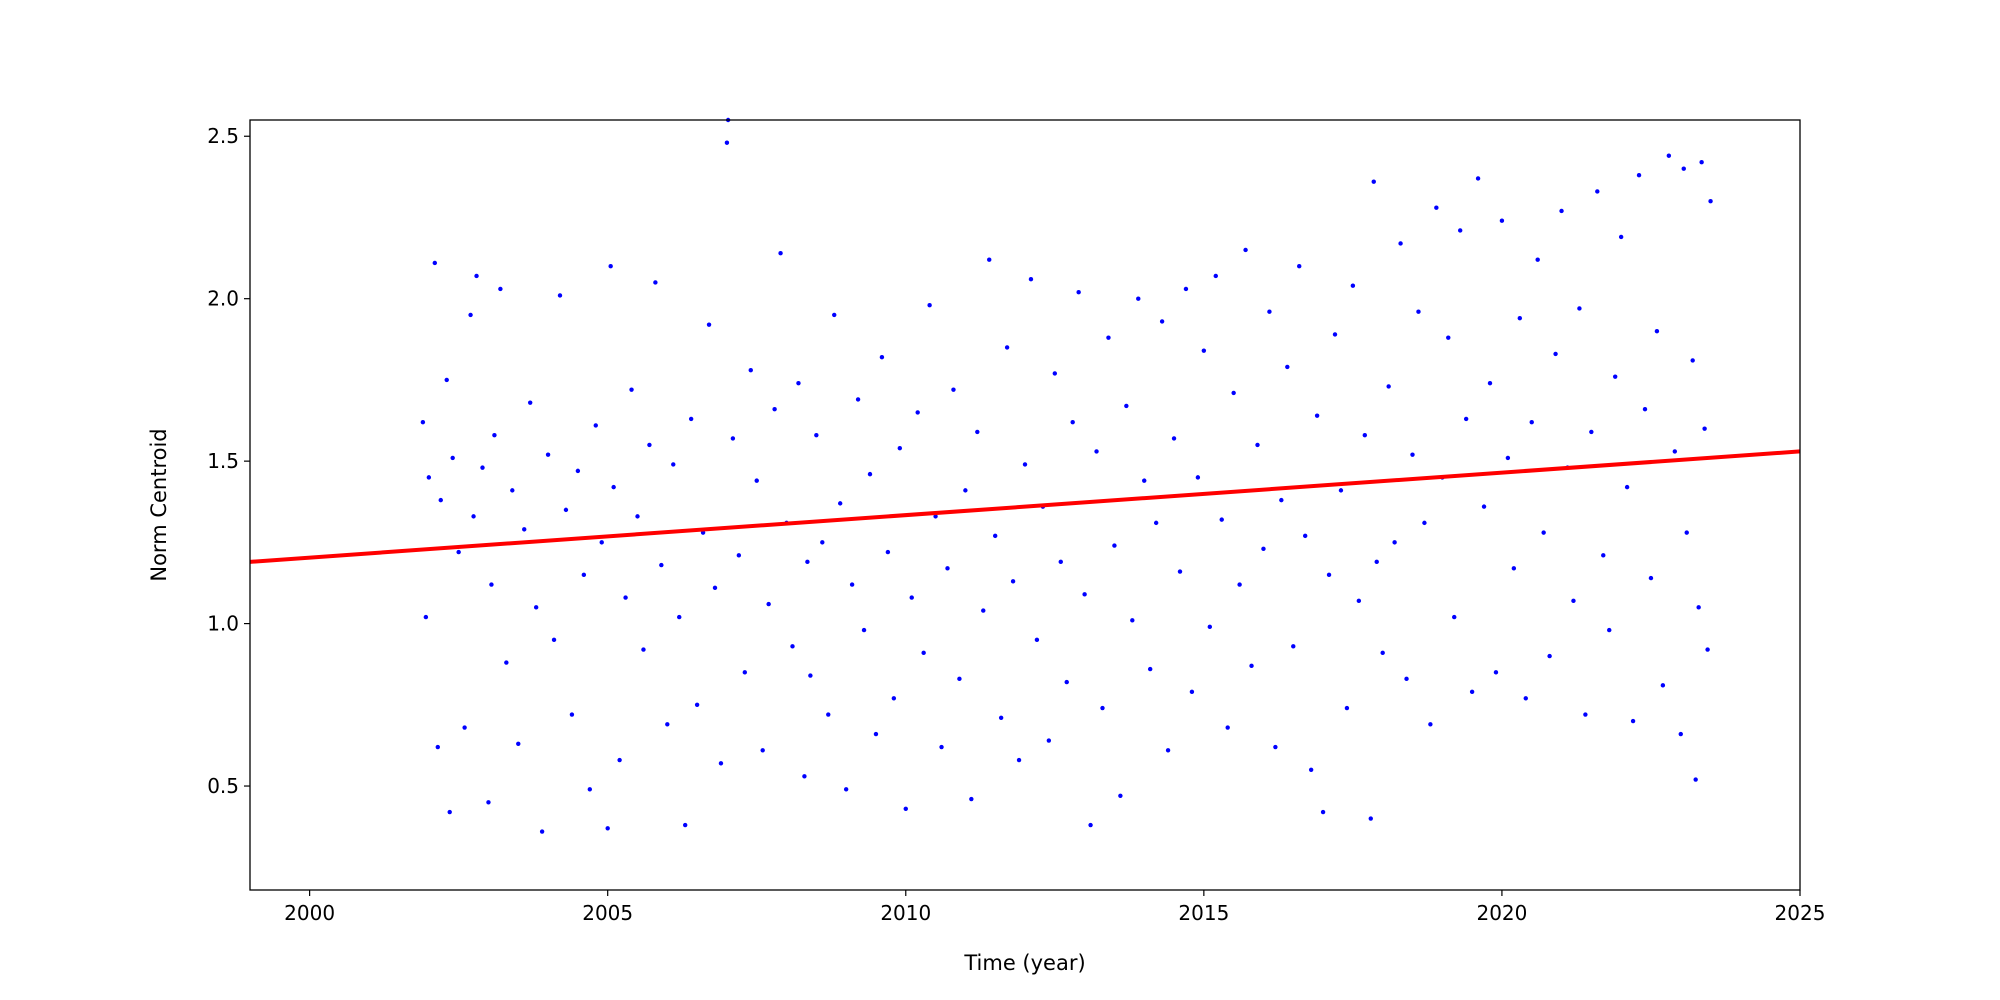  What do you see at coordinates (223, 299) in the screenshot?
I see `y-tick-label: 2.0` at bounding box center [223, 299].